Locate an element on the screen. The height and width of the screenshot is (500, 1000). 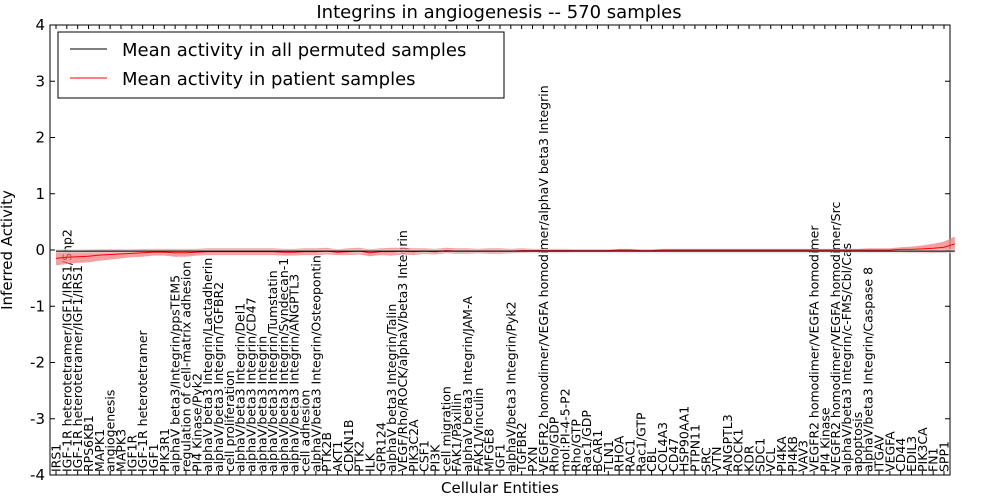
x-tick-label: RHOA is located at coordinates (619, 453).